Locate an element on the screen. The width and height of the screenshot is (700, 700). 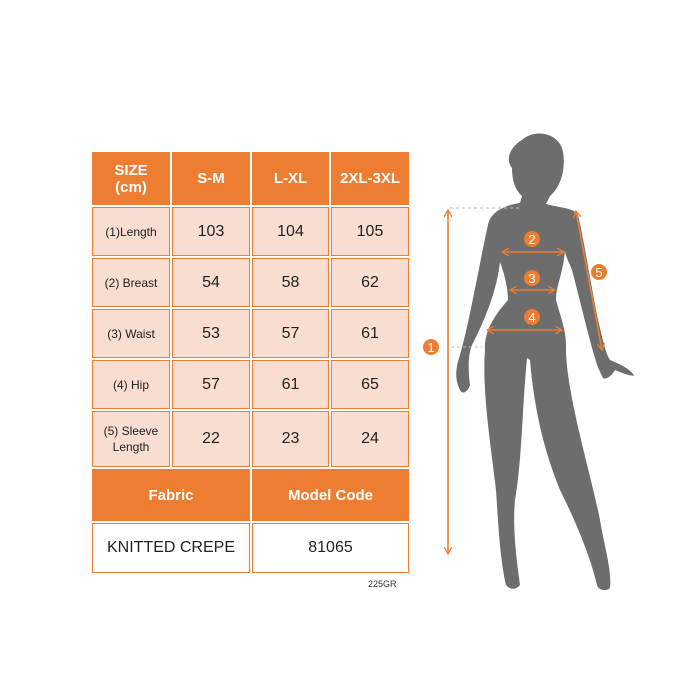
row-label: (1)Length is located at coordinates (131, 231).